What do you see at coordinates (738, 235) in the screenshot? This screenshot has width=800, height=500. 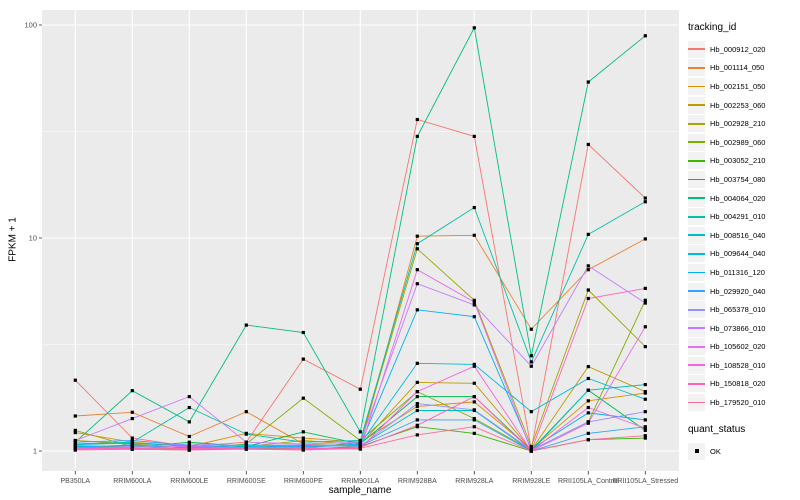 I see `legend-item-label: Hb_008516_040` at bounding box center [738, 235].